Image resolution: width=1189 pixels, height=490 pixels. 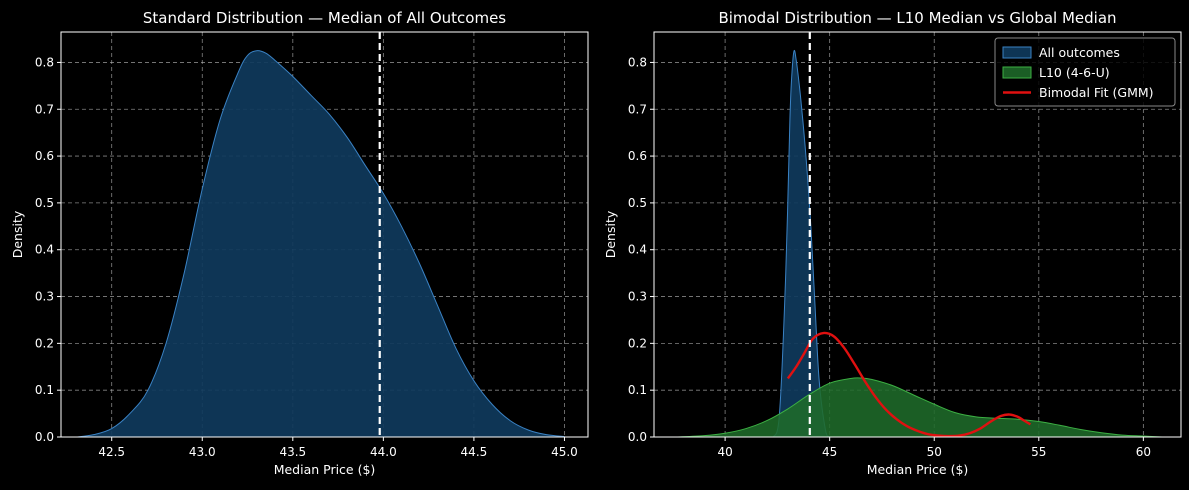 What do you see at coordinates (1017, 72) in the screenshot?
I see `legend-swatch-l10` at bounding box center [1017, 72].